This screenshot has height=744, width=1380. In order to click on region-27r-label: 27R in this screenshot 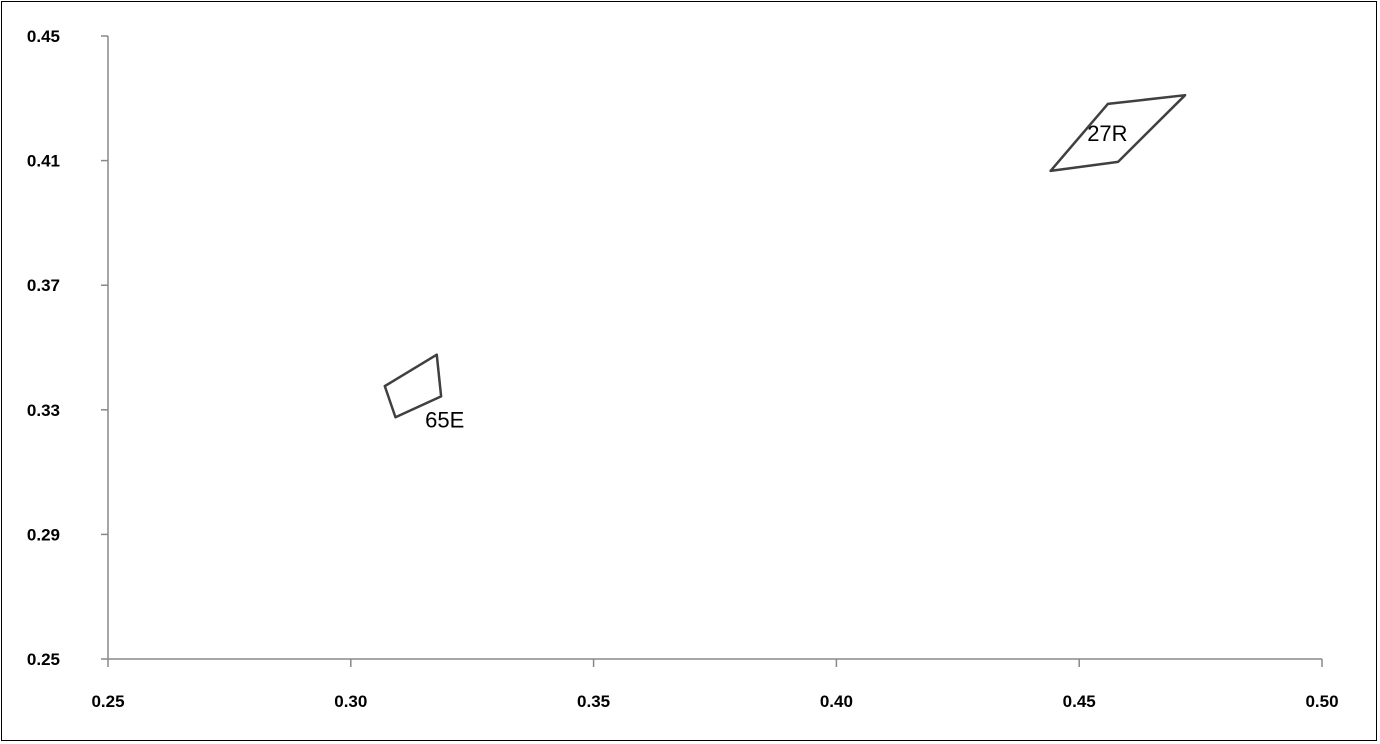, I will do `click(1107, 133)`.